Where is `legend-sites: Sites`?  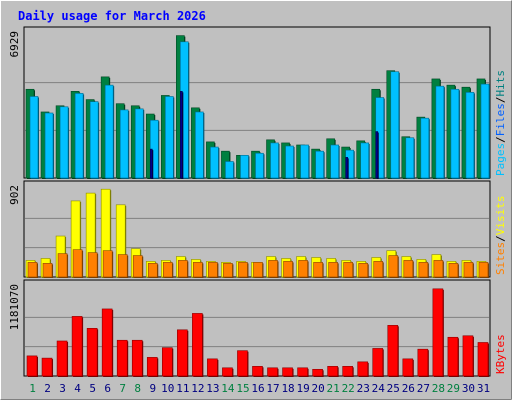 legend-sites: Sites is located at coordinates (500, 258).